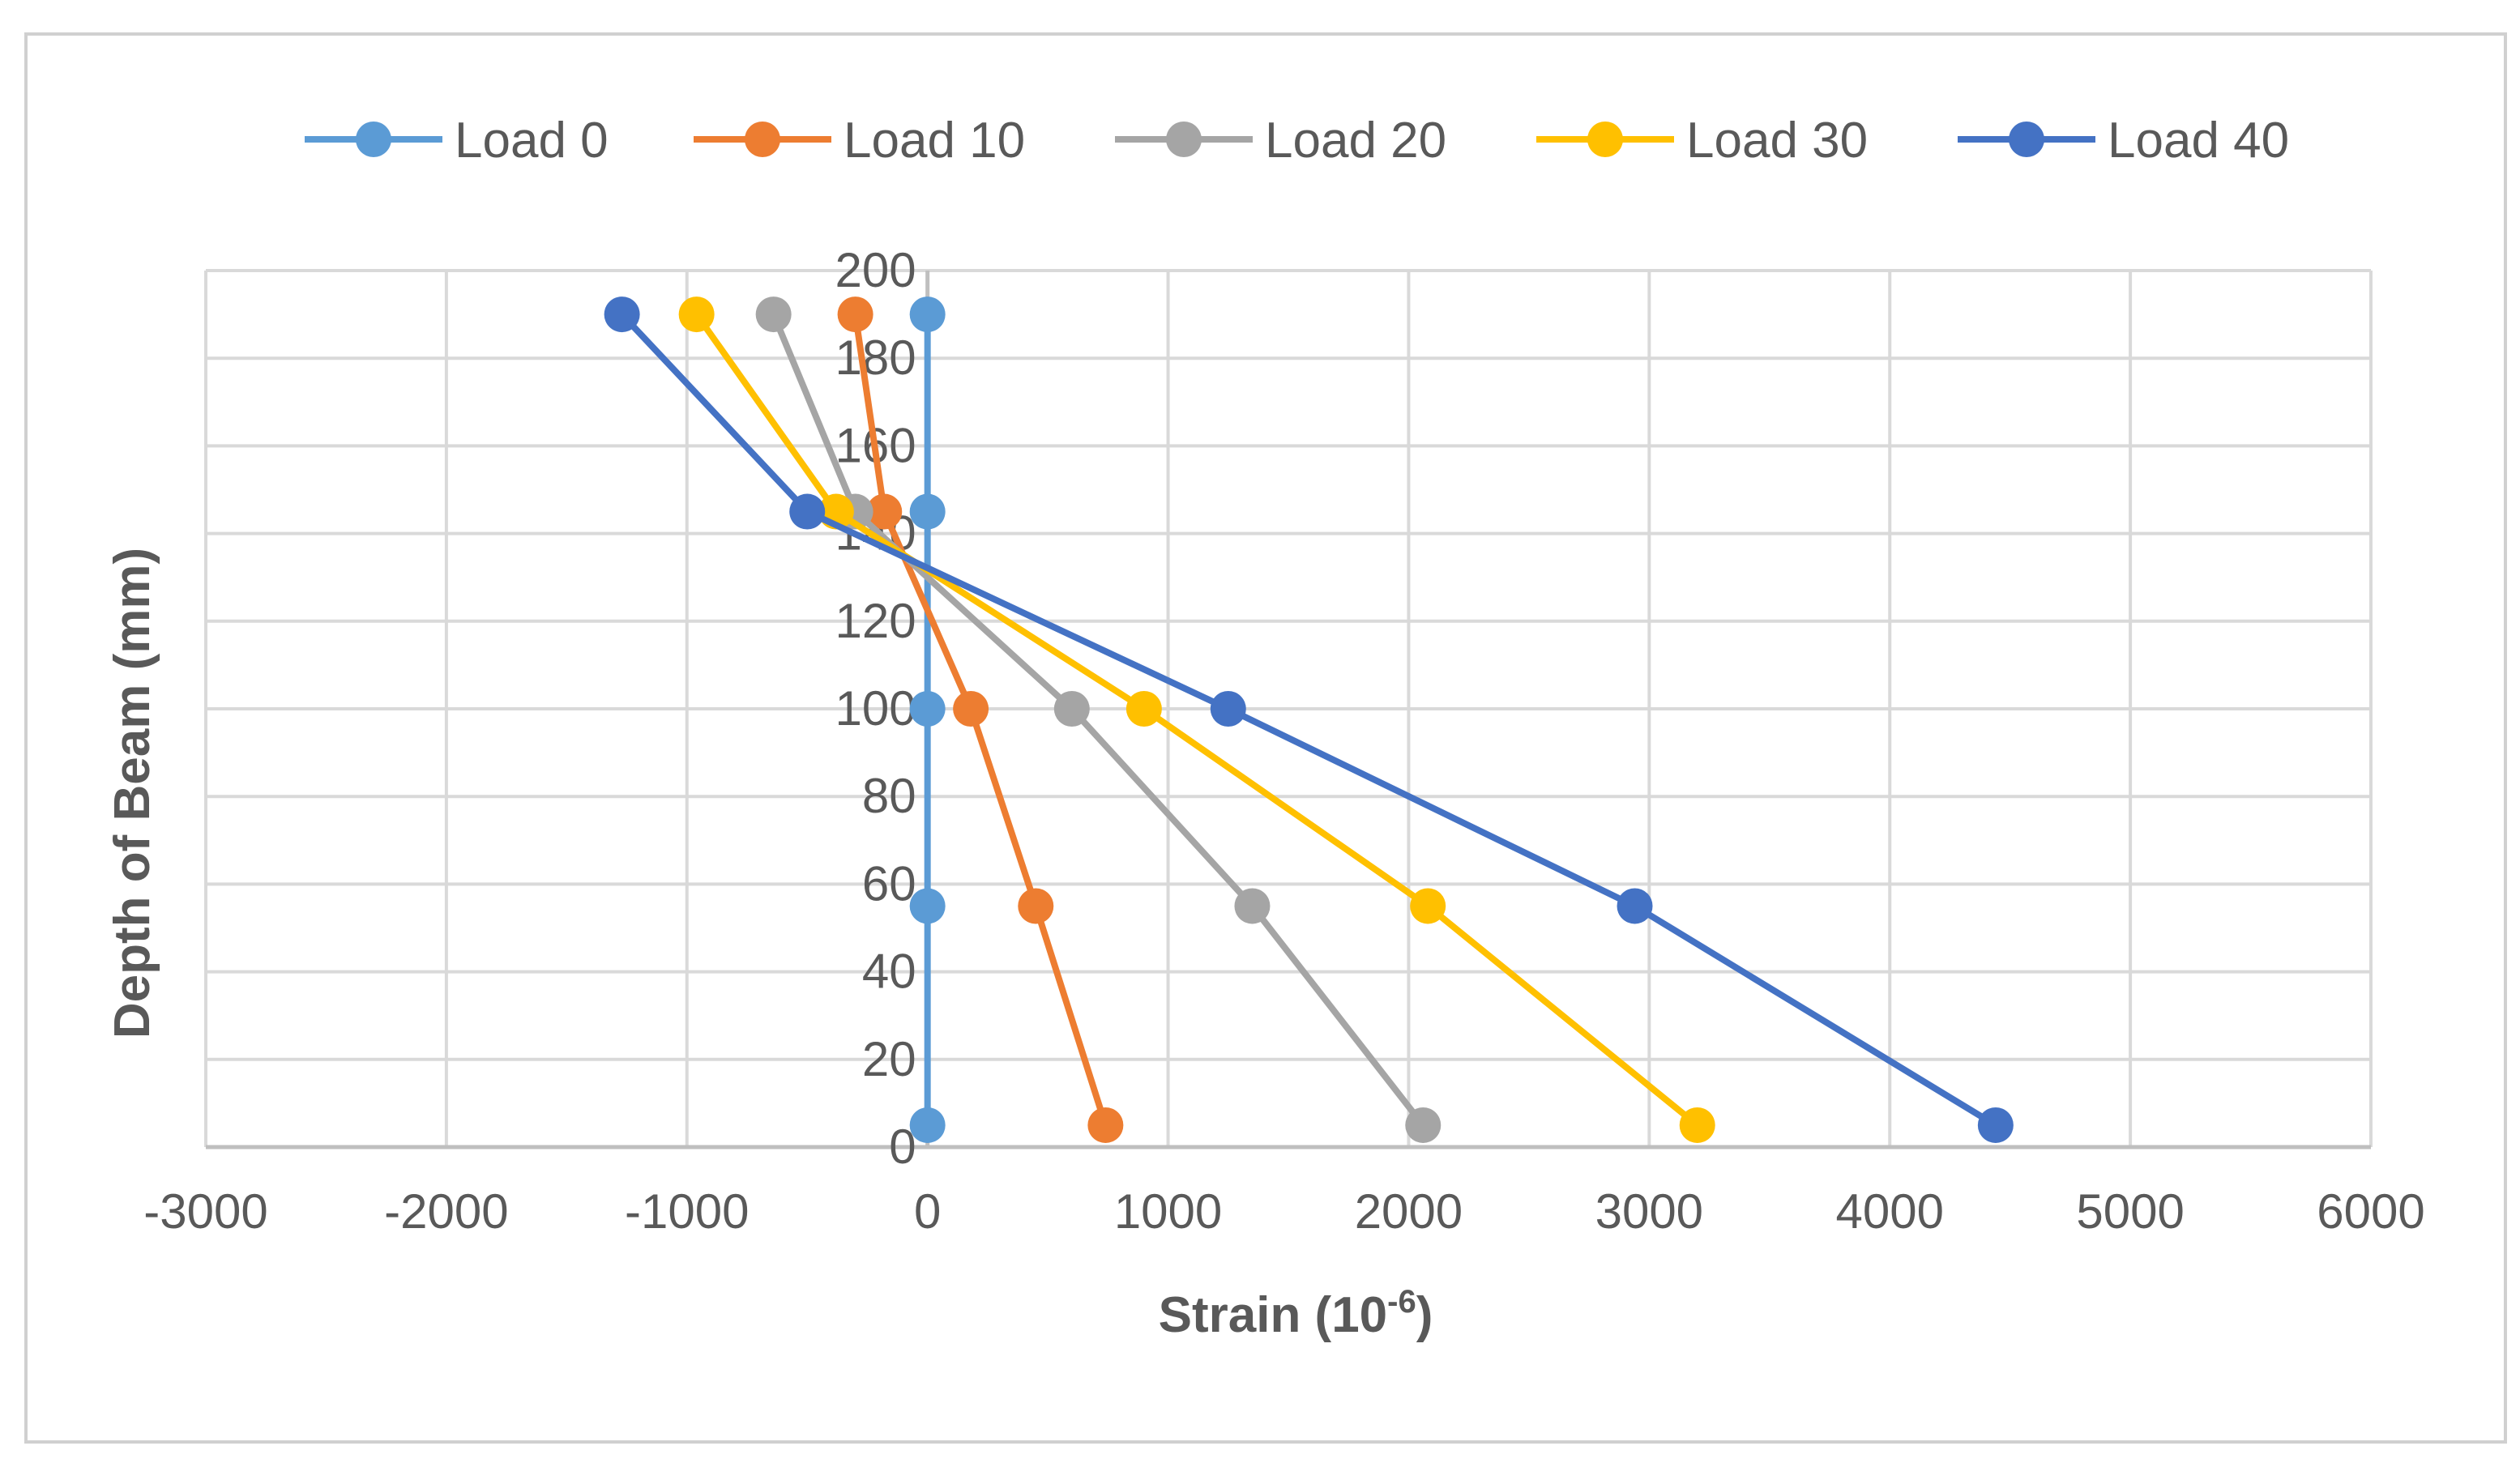 The width and height of the screenshot is (2520, 1463). I want to click on legend-item-load-30: Load 30, so click(1702, 140).